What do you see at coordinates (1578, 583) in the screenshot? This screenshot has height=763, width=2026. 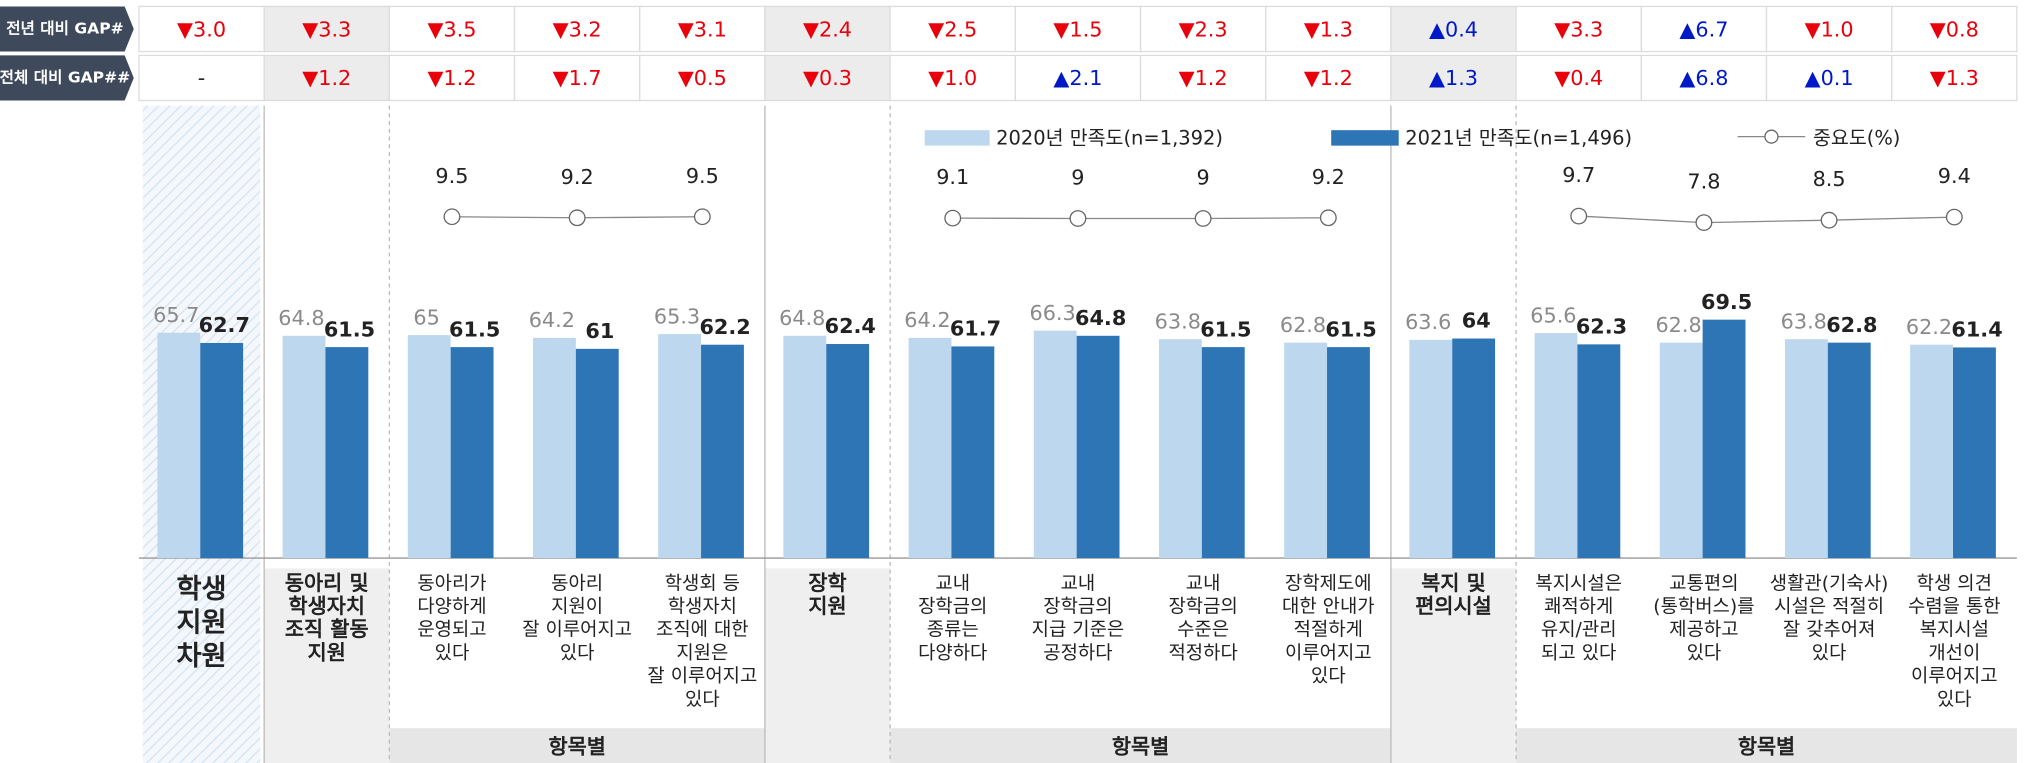 I see `category-label: 복지시설은` at bounding box center [1578, 583].